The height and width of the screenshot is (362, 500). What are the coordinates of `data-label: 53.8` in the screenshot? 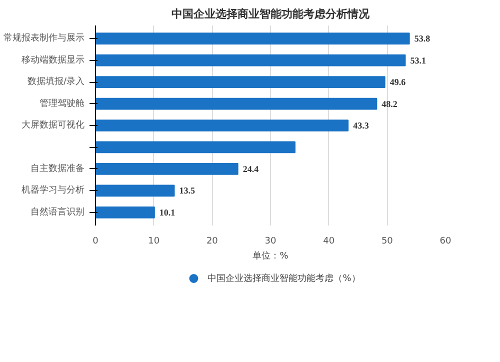 It's located at (422, 39).